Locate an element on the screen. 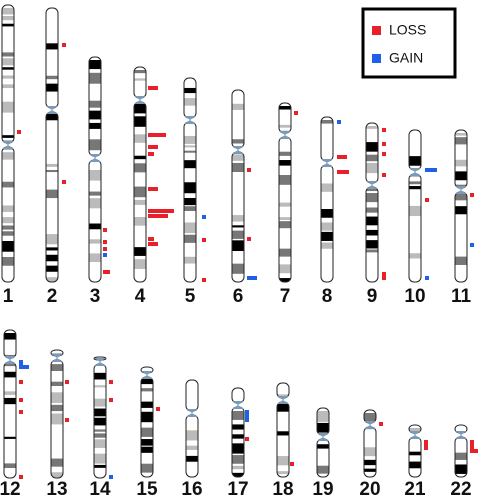  chromosome-label: 19 is located at coordinates (322, 489).